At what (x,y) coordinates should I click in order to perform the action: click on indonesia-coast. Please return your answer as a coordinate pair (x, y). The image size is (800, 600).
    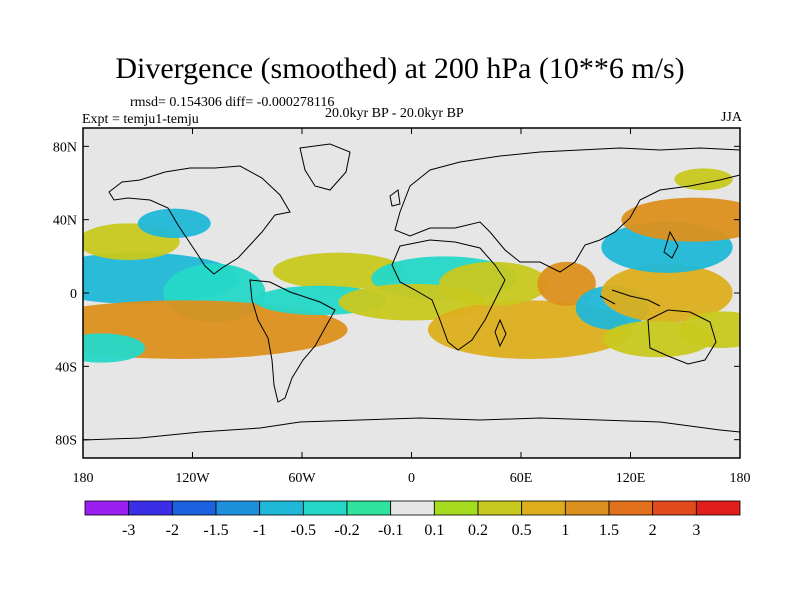
    Looking at the image, I should click on (630, 298).